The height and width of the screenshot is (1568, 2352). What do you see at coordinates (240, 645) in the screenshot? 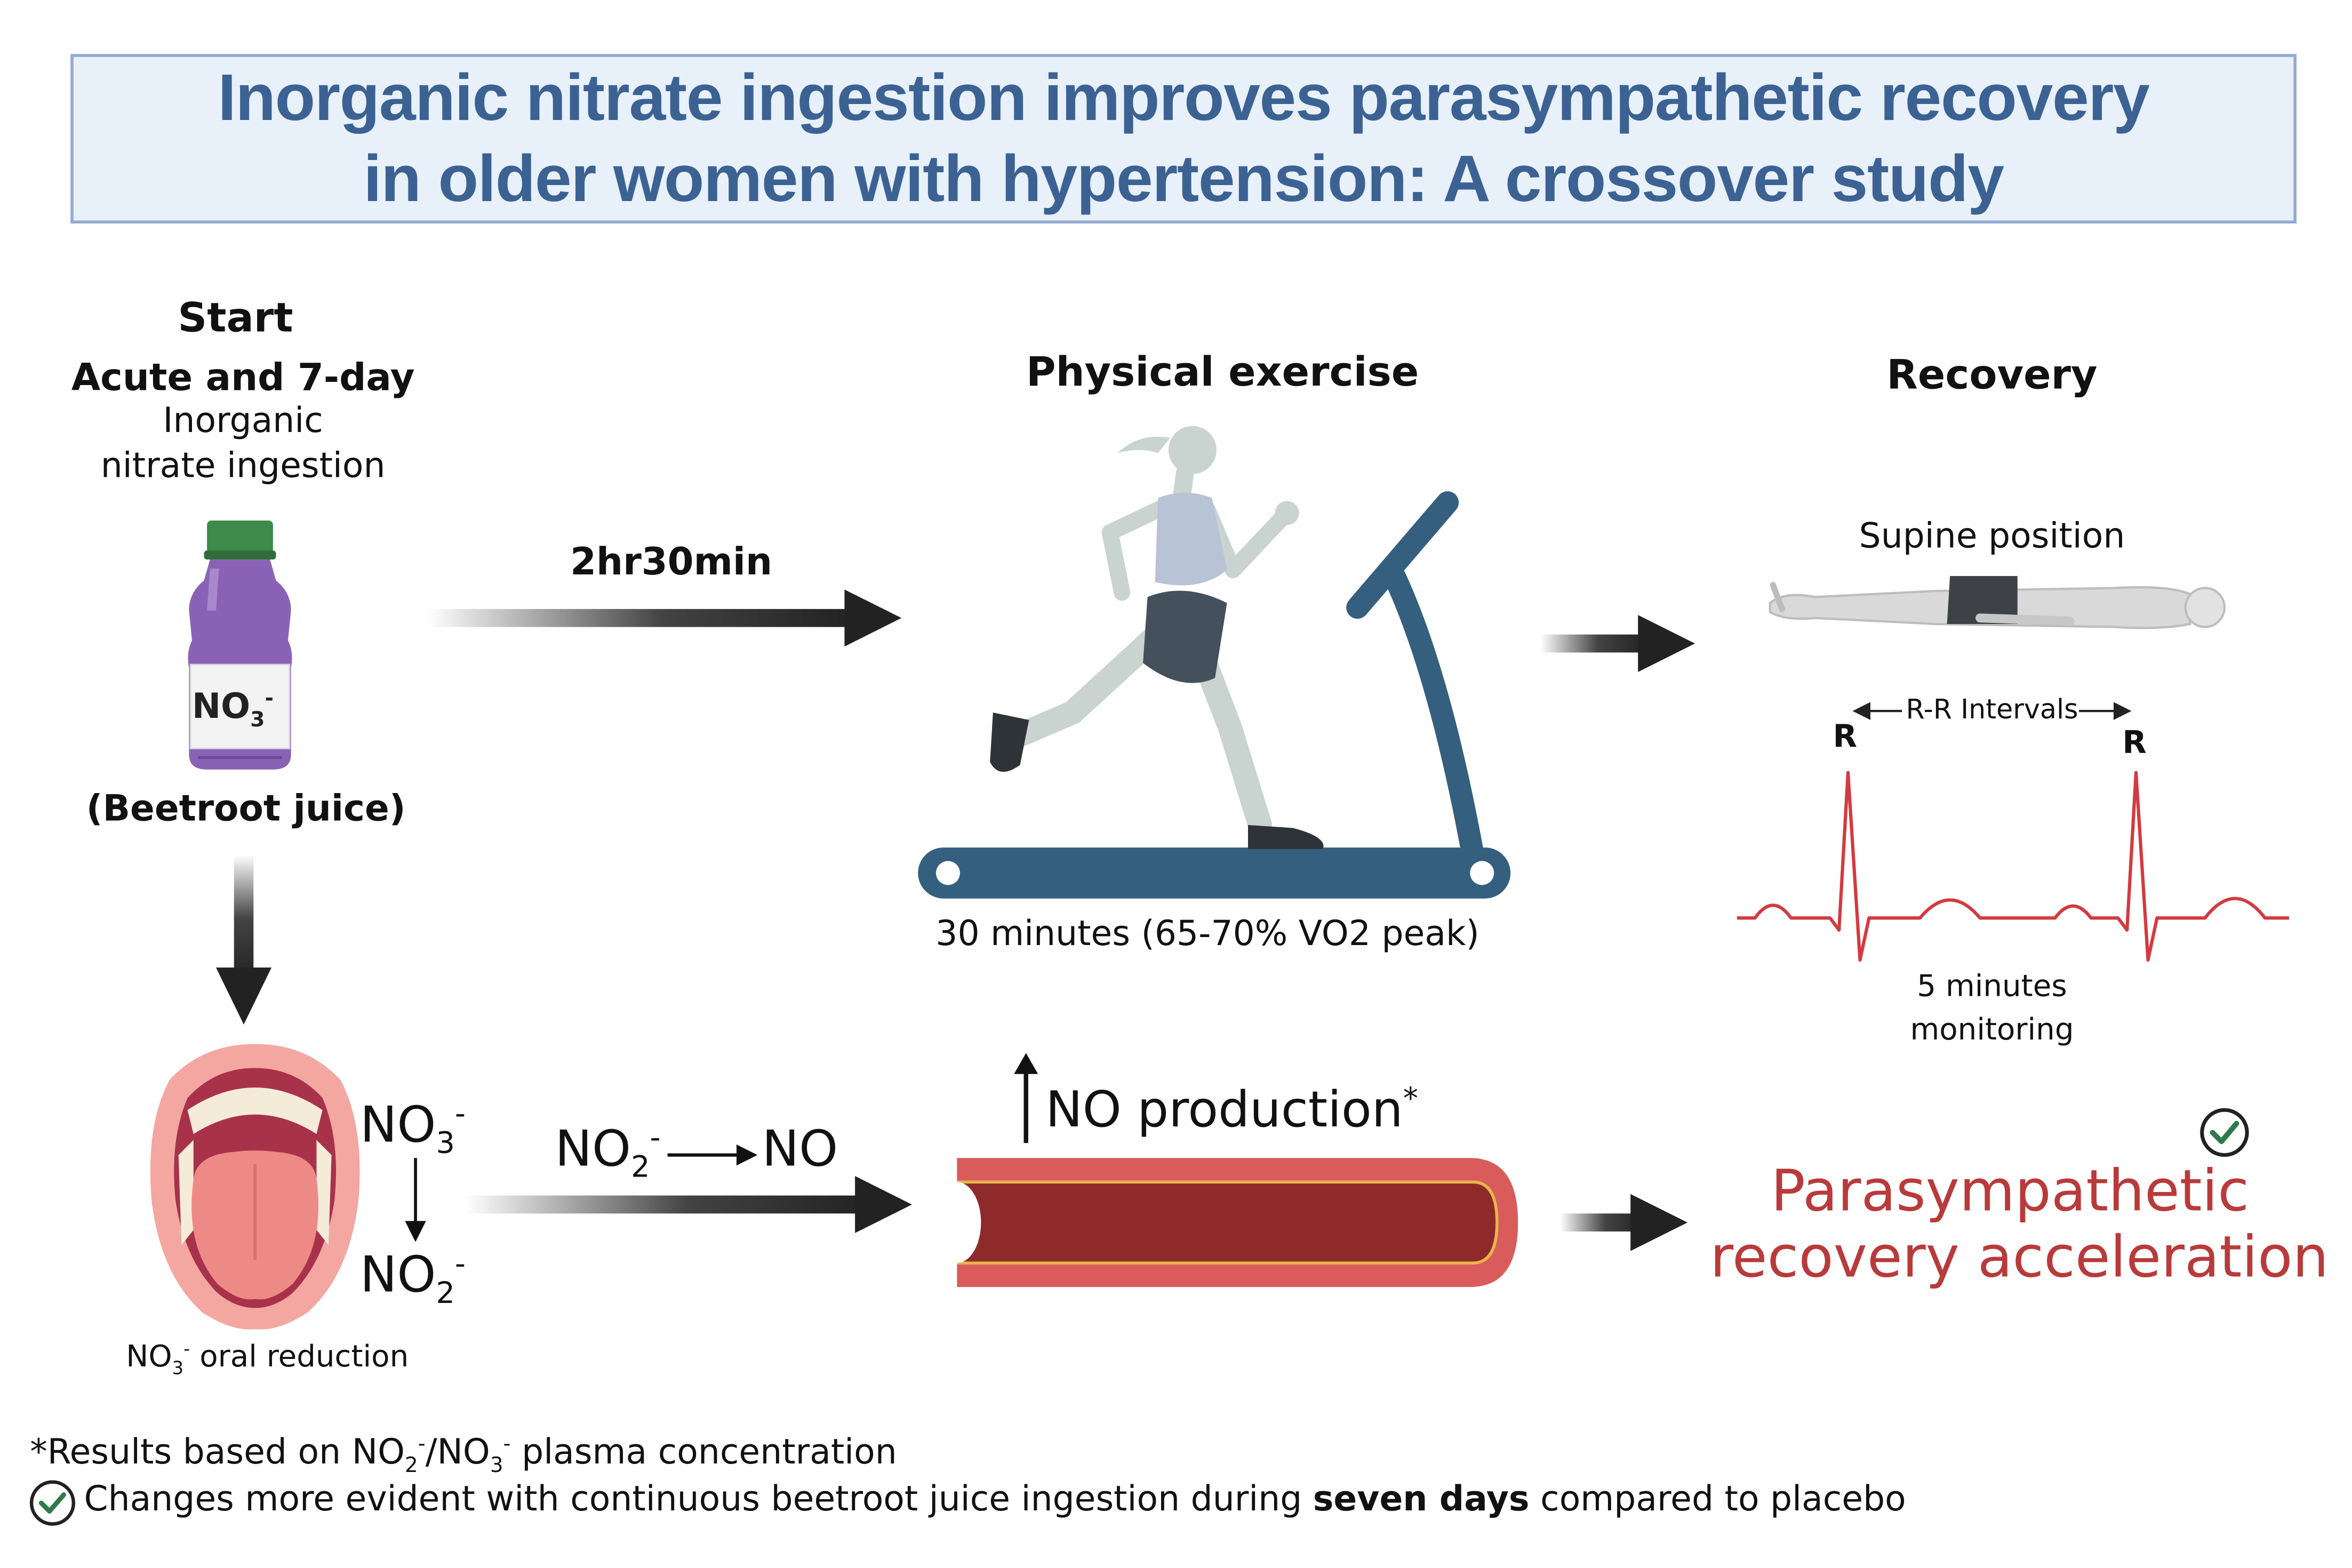
I see `beetroot-juice-bottle-icon` at bounding box center [240, 645].